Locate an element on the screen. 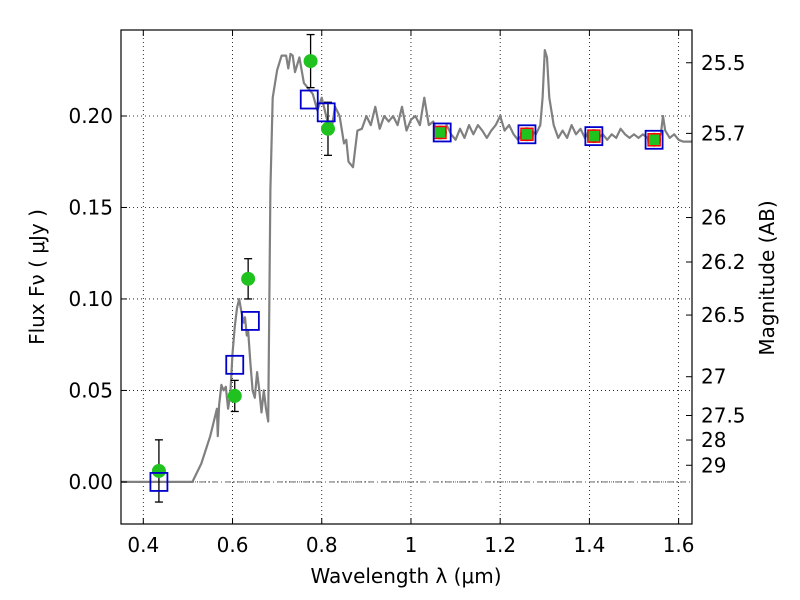 Image resolution: width=800 pixels, height=600 pixels. x-tick-label: 0.4 is located at coordinates (143, 545).